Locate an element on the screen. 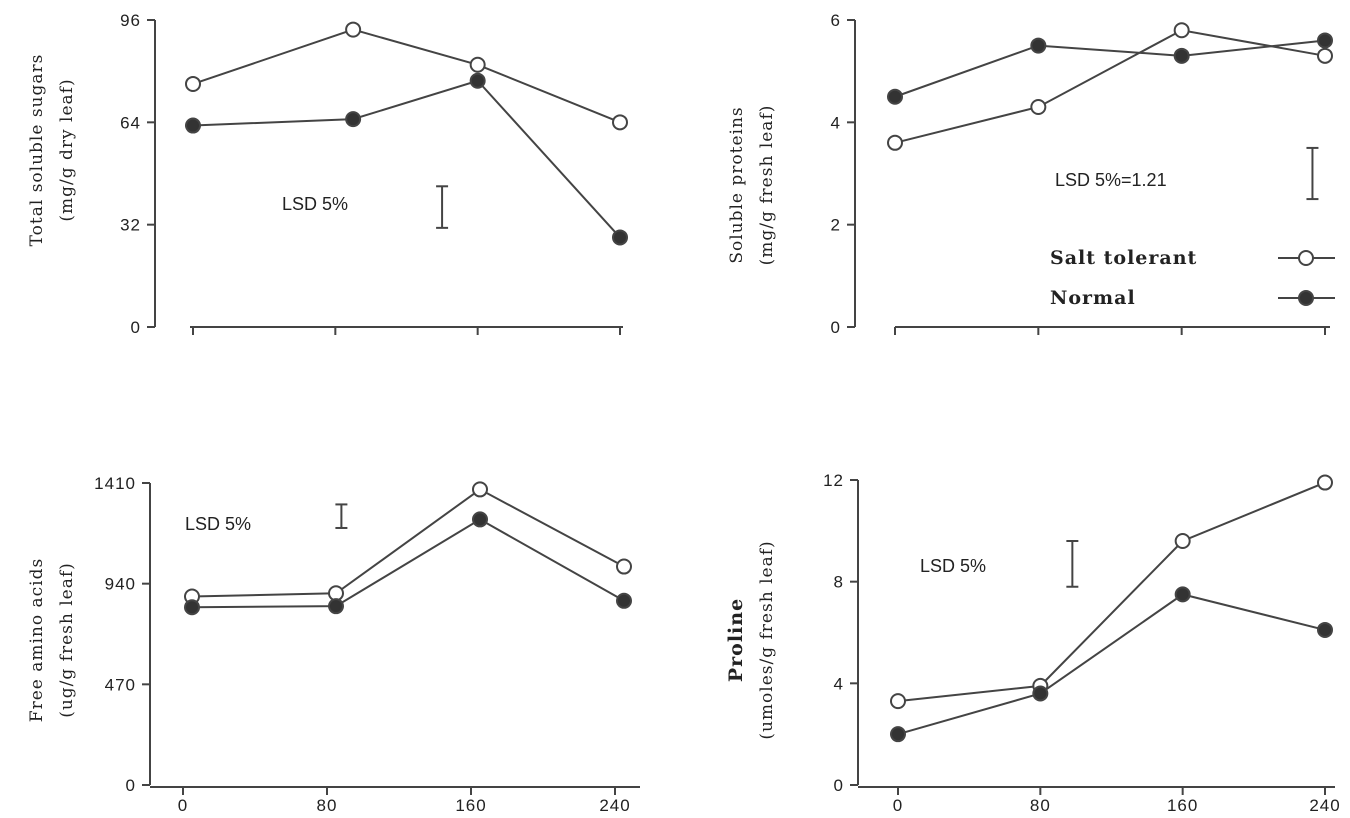  y-tick-label: 32 is located at coordinates (130, 225).